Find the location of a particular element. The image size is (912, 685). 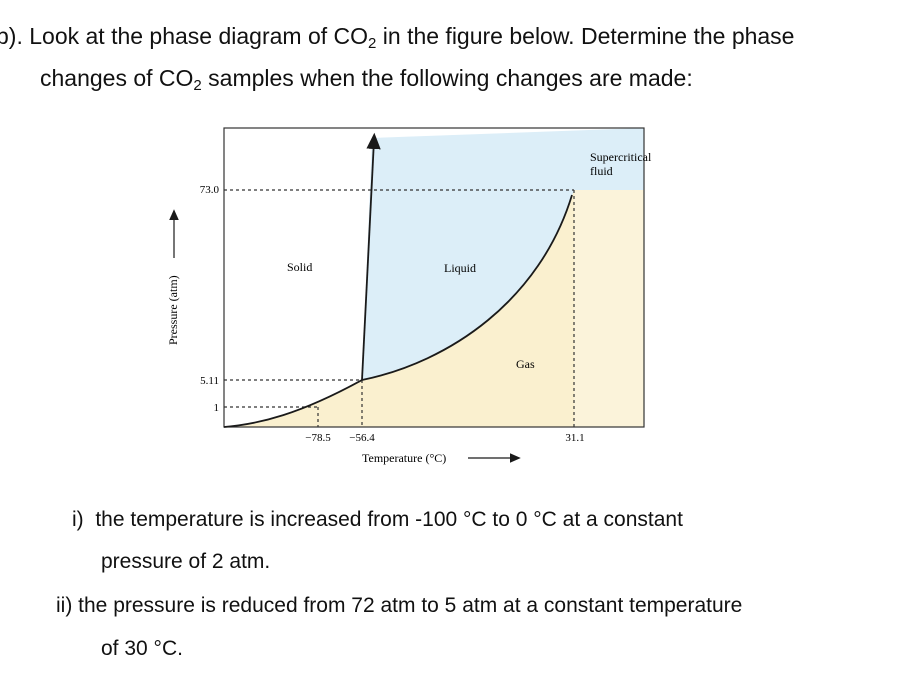

supercritical-region is located at coordinates (609, 308).